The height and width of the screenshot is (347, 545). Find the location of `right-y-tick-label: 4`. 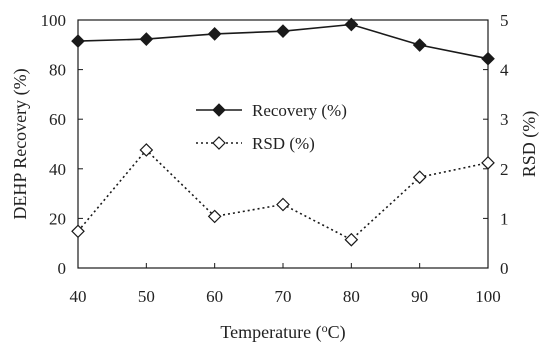

right-y-tick-label: 4 is located at coordinates (504, 70).